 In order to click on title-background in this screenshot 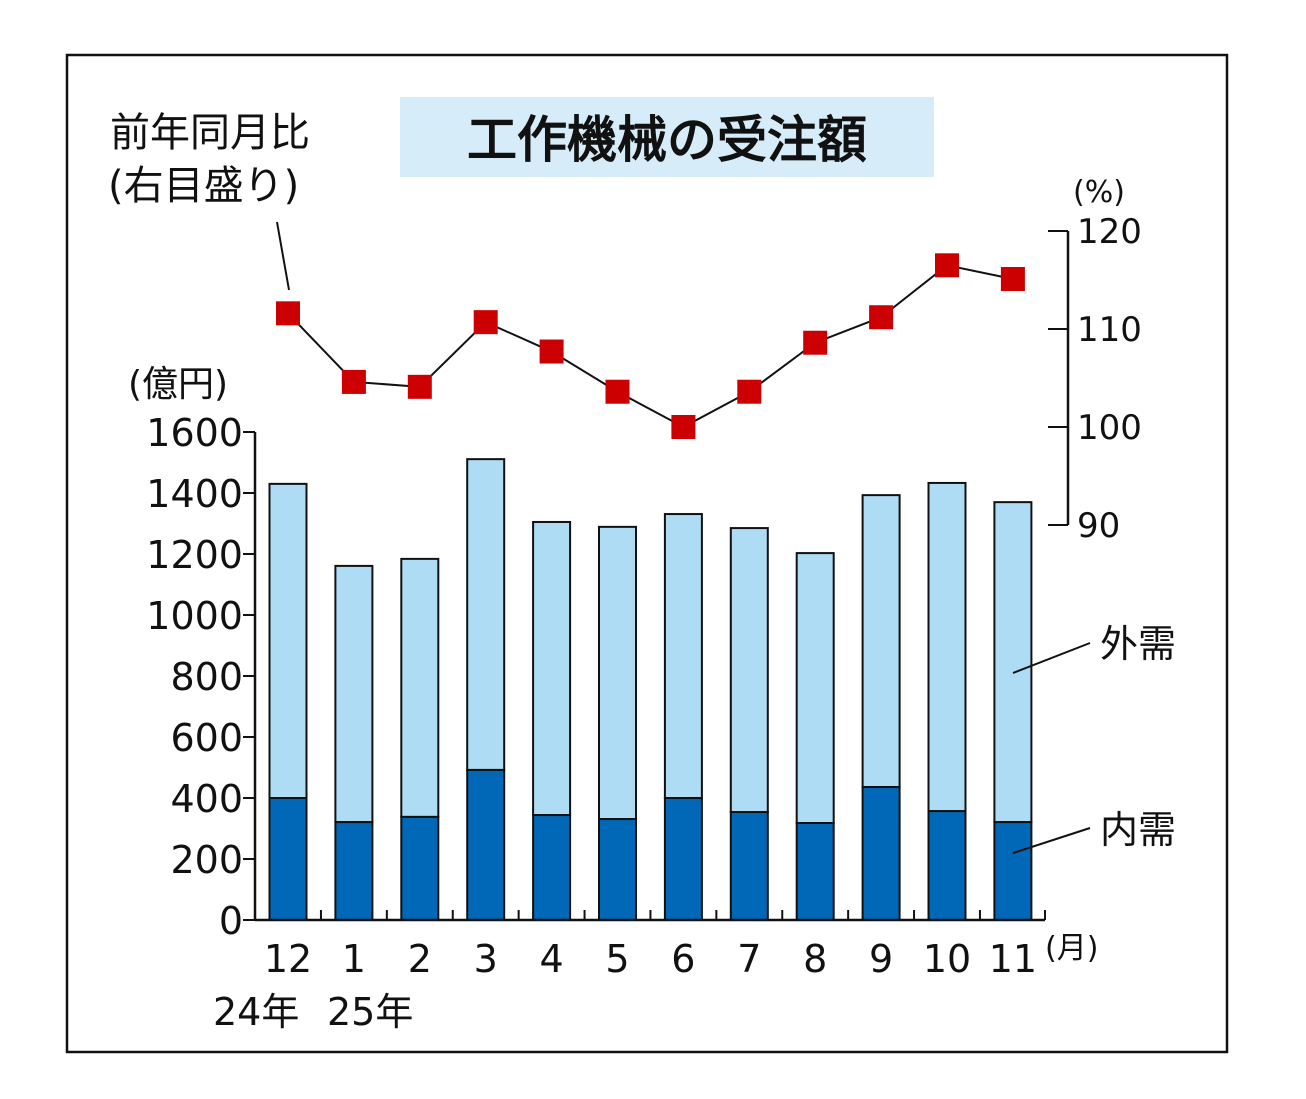, I will do `click(667, 137)`.